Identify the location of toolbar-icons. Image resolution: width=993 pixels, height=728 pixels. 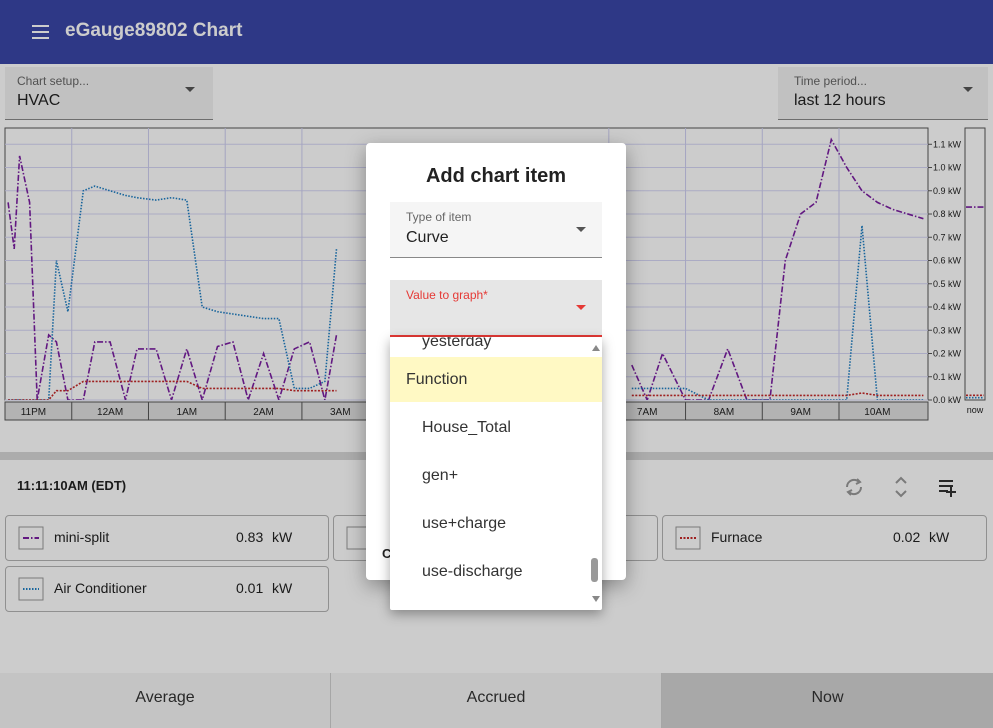
(900, 487).